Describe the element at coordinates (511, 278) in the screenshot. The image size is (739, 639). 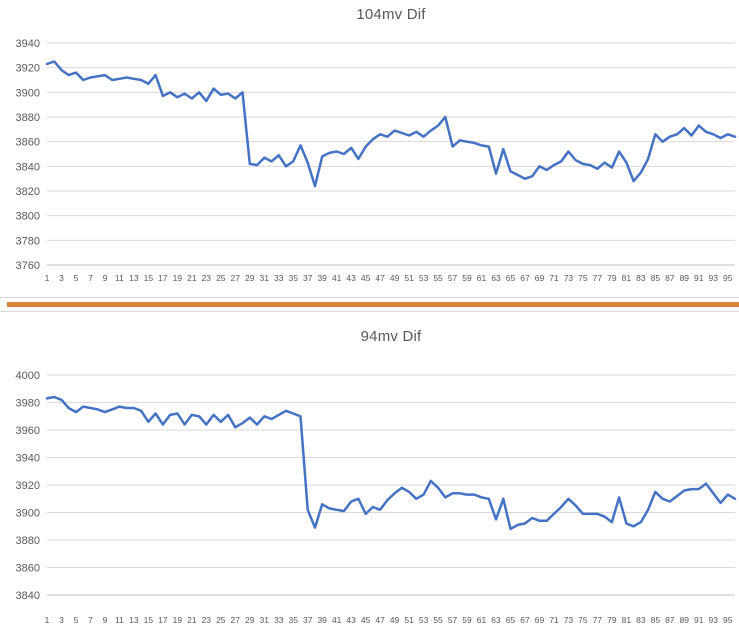
I see `x-tick-label: 65` at that location.